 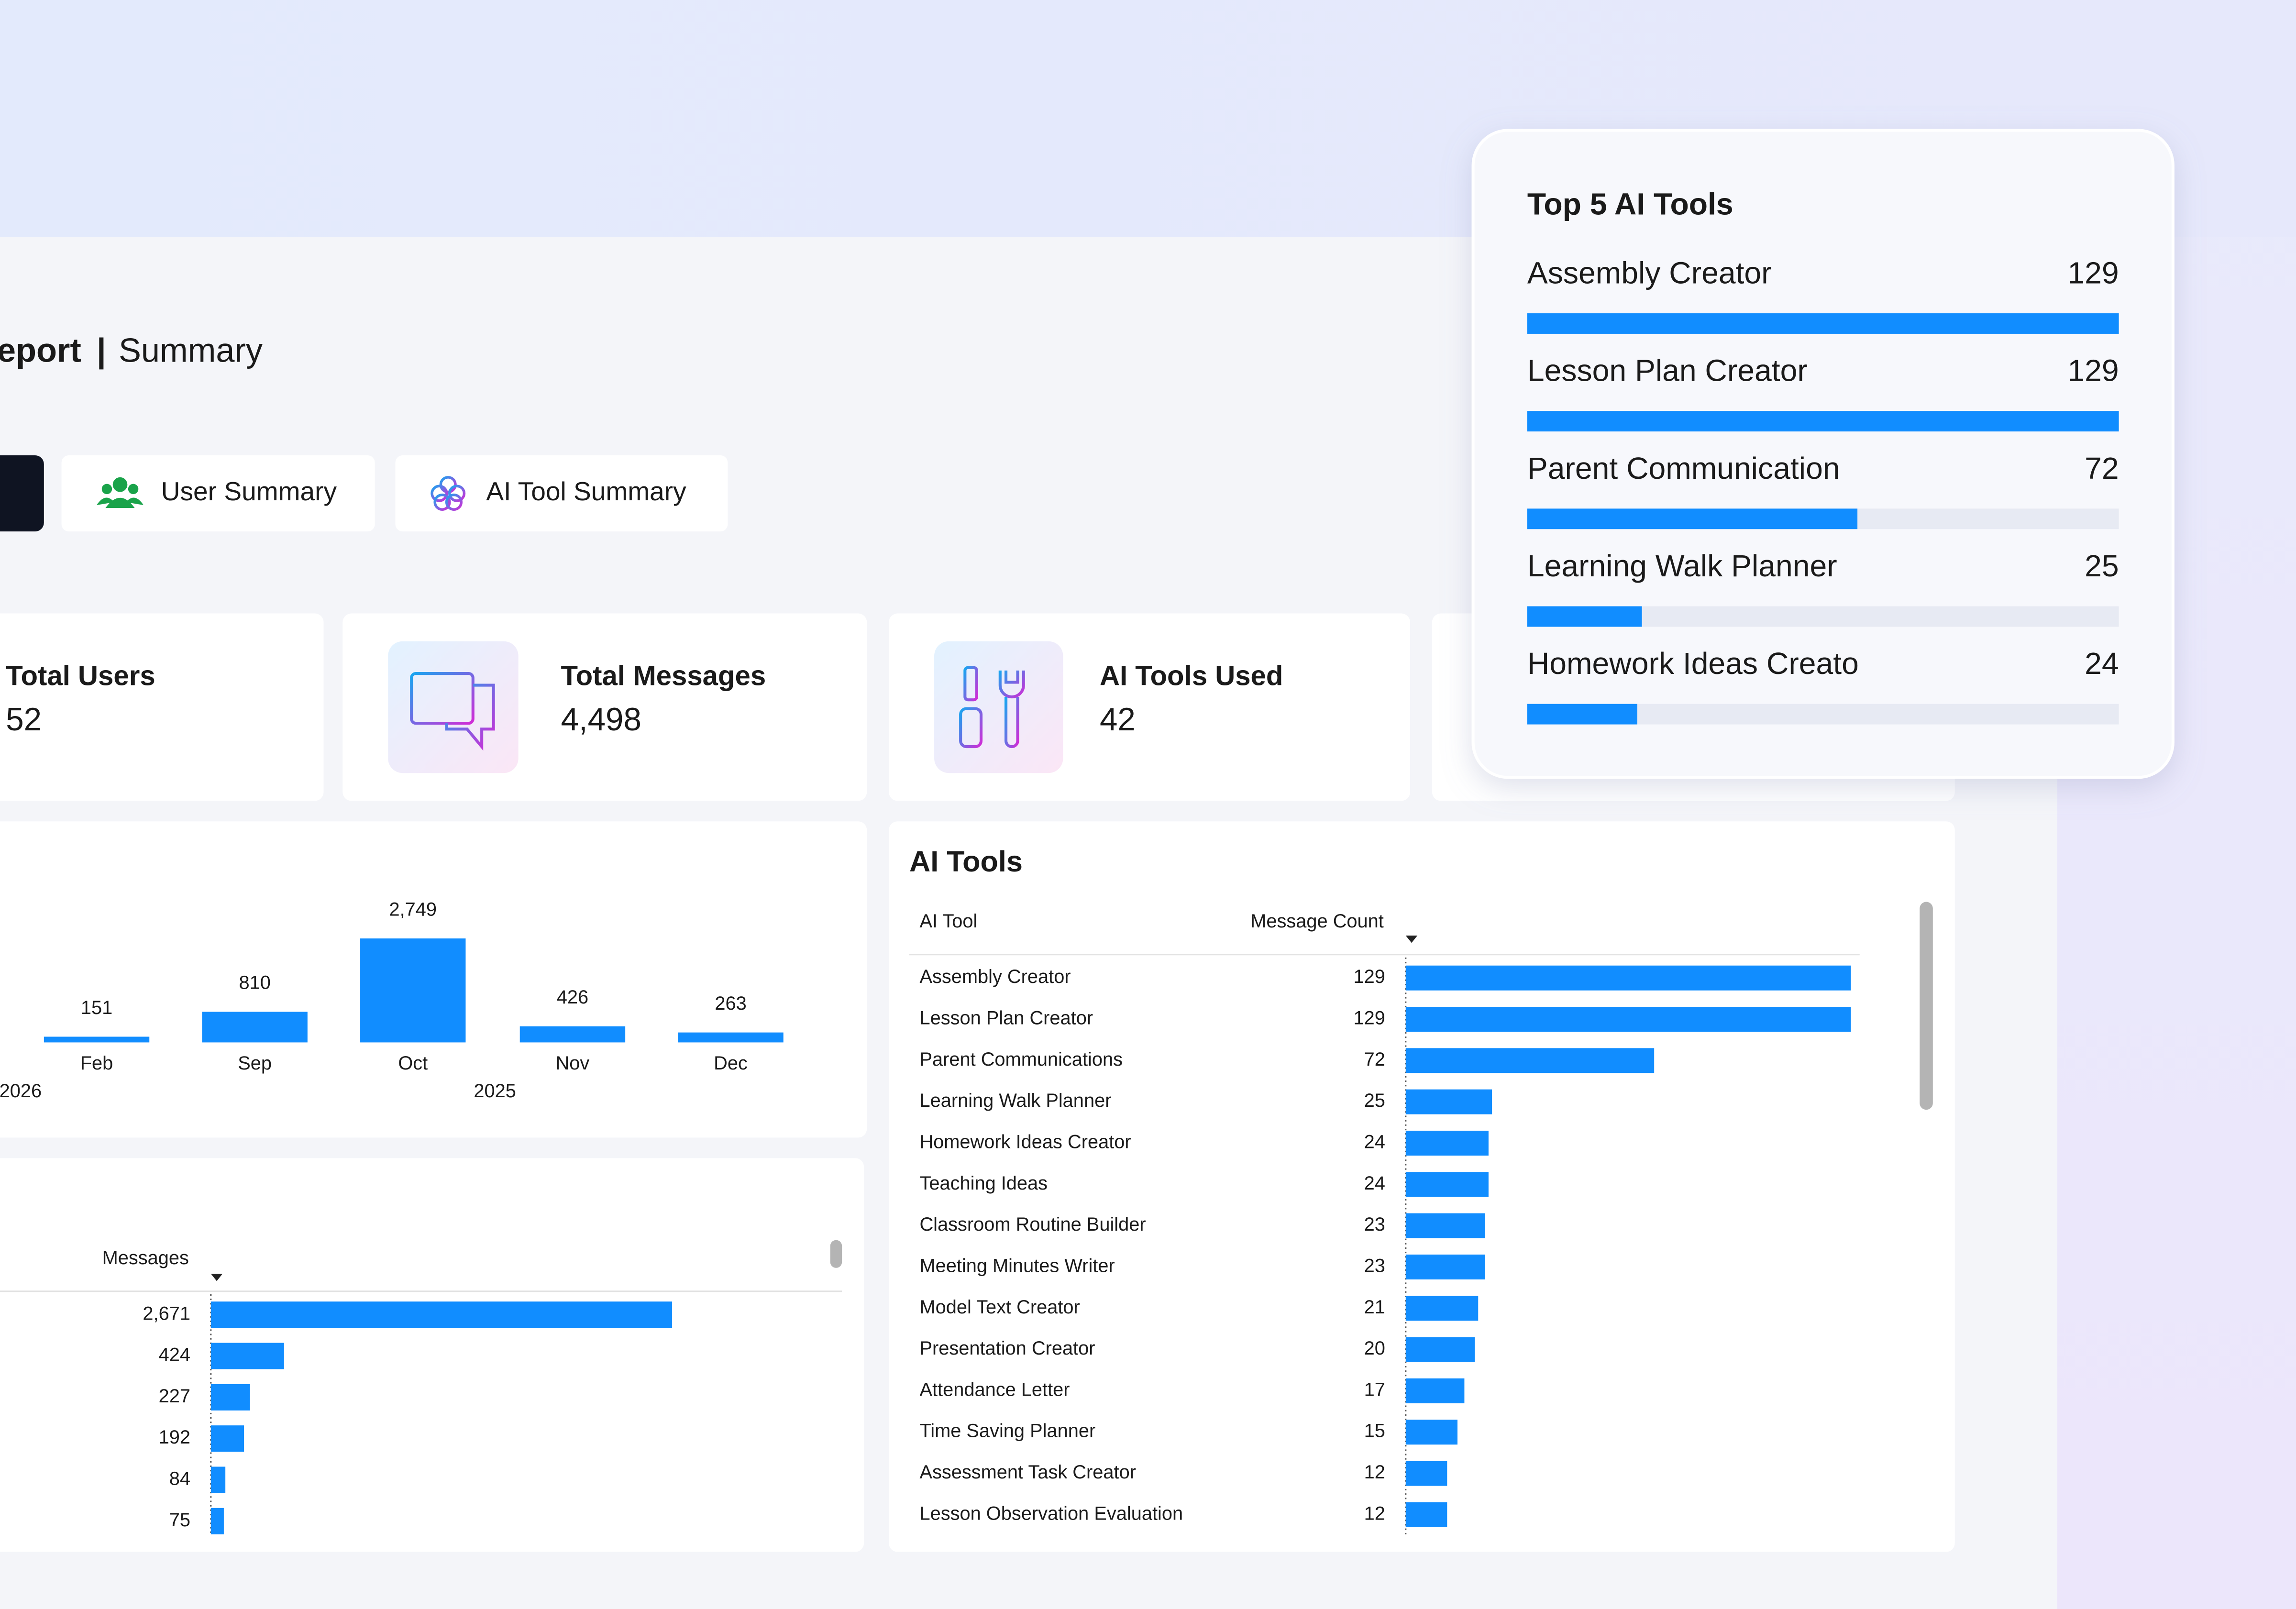 What do you see at coordinates (255, 1063) in the screenshot?
I see `x-tick-label: Sep` at bounding box center [255, 1063].